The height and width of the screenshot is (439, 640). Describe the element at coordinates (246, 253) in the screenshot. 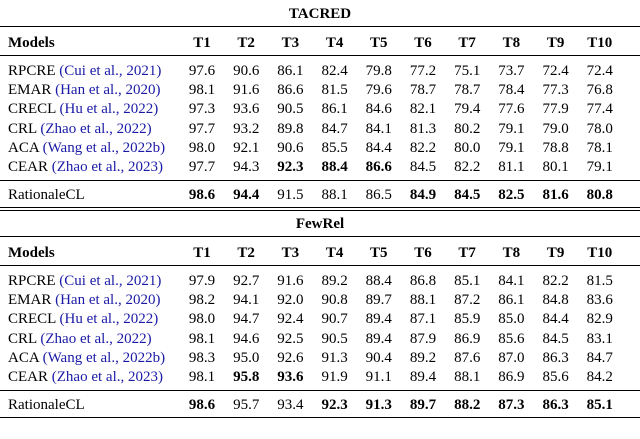

I see `header-cell: T2` at that location.